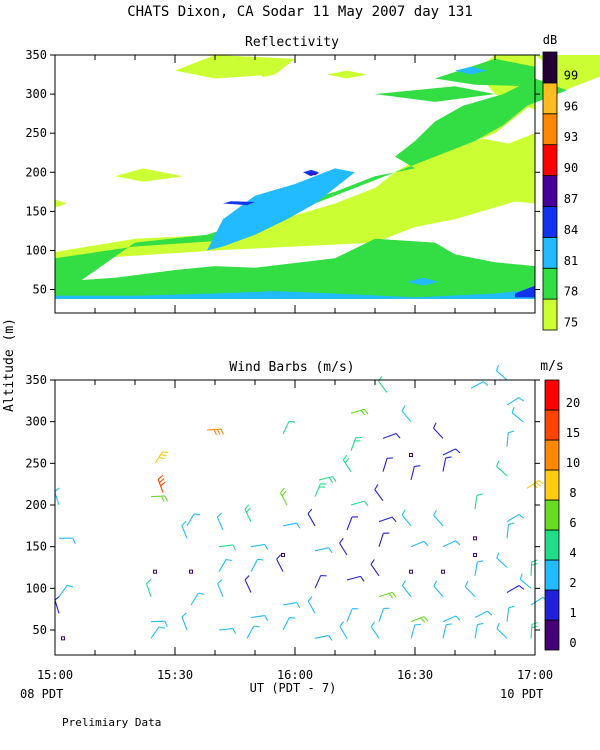 The height and width of the screenshot is (750, 600). Describe the element at coordinates (36, 588) in the screenshot. I see `y-tick-label: 100` at that location.